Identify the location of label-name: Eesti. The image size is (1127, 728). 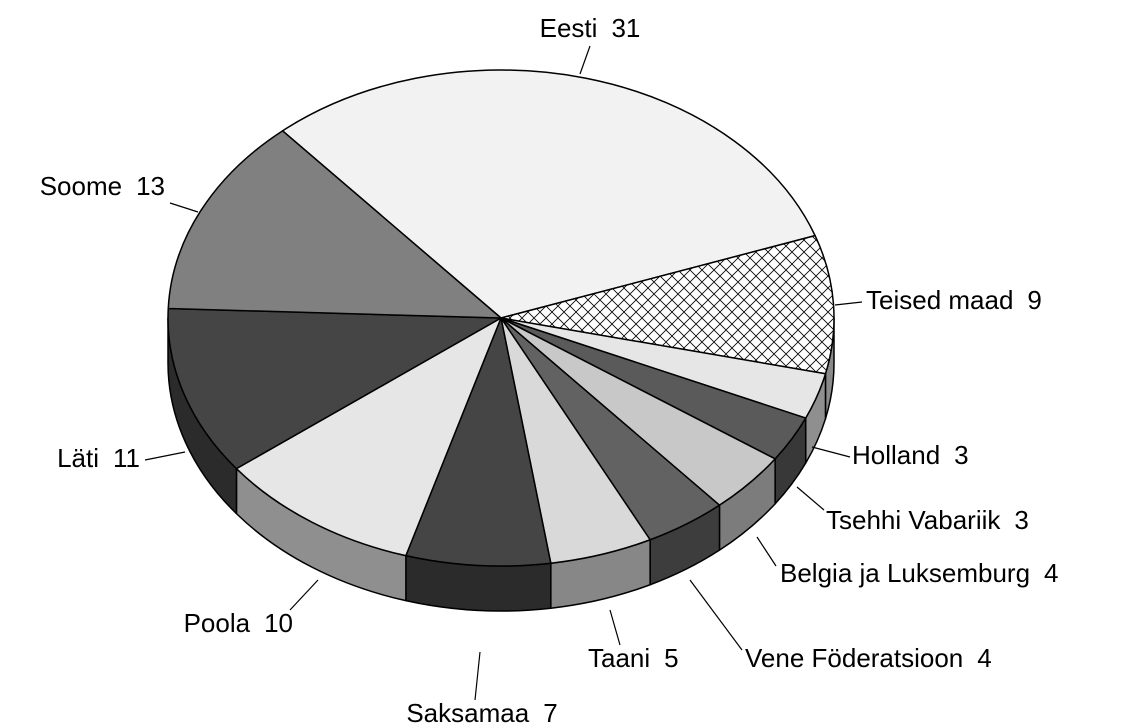
(569, 28).